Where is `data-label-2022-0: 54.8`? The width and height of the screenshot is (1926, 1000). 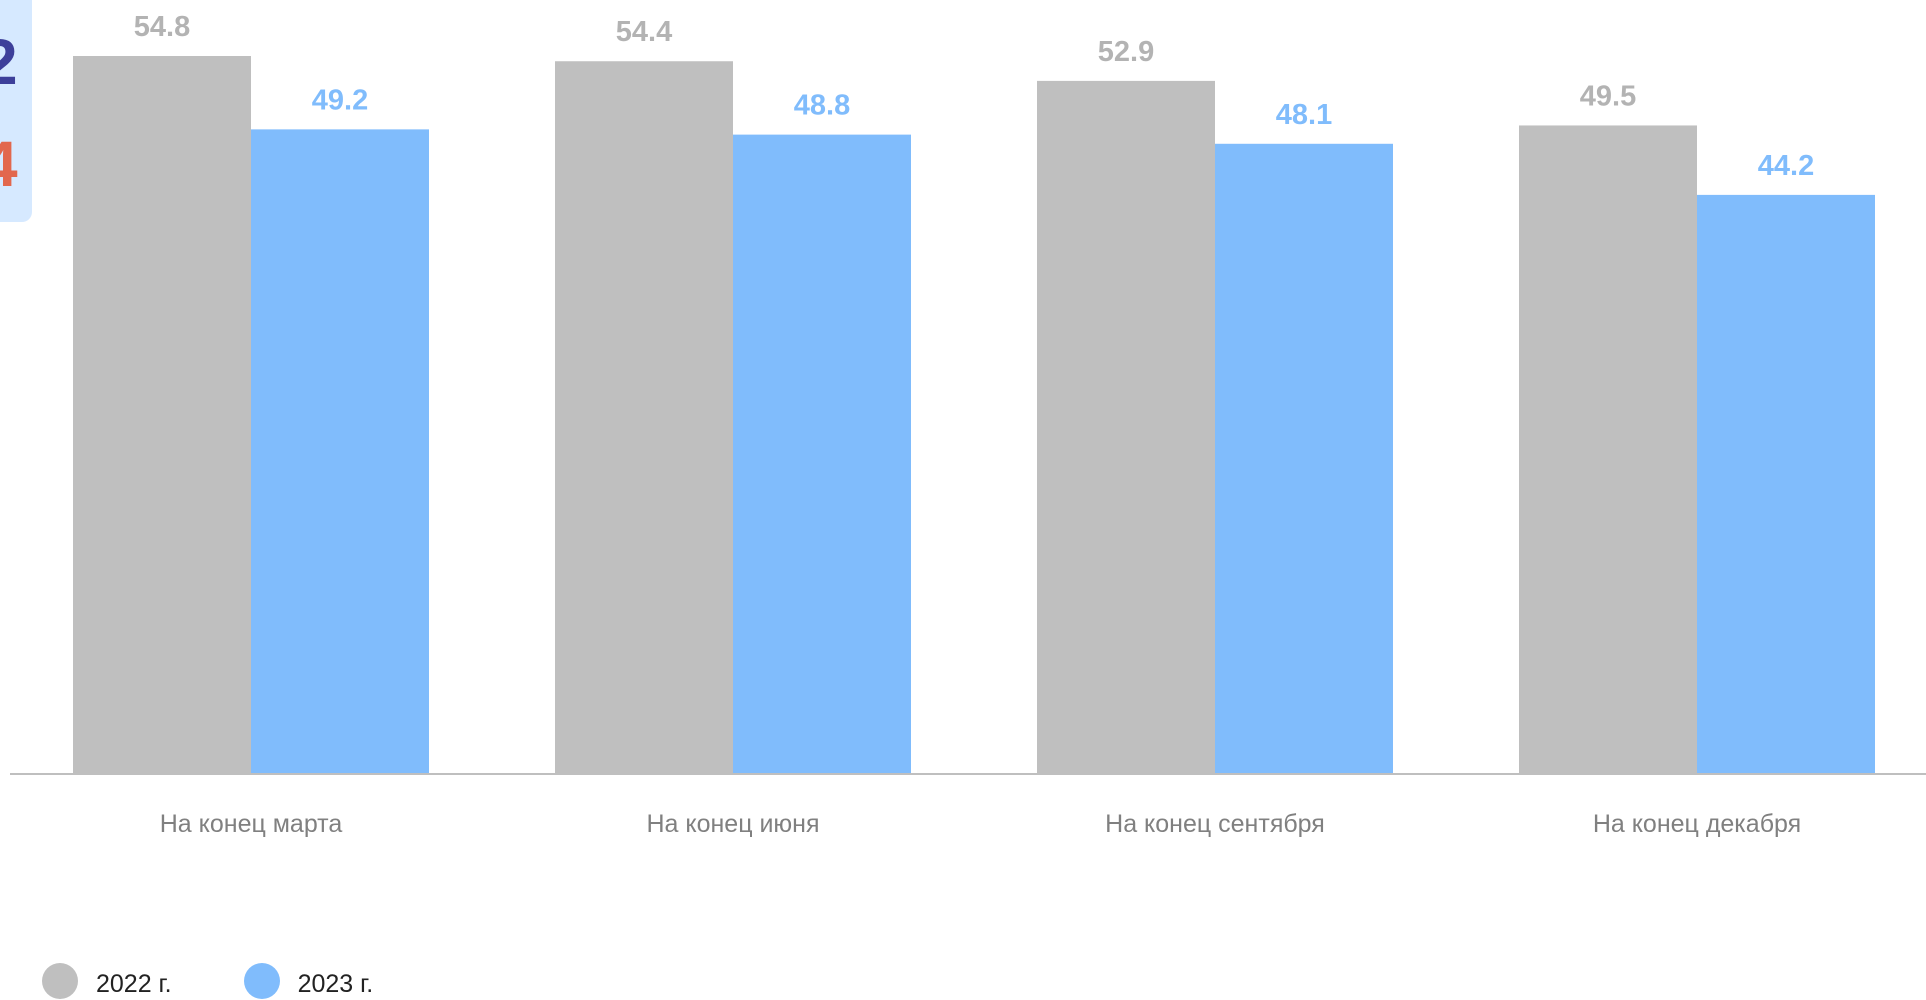 data-label-2022-0: 54.8 is located at coordinates (162, 27).